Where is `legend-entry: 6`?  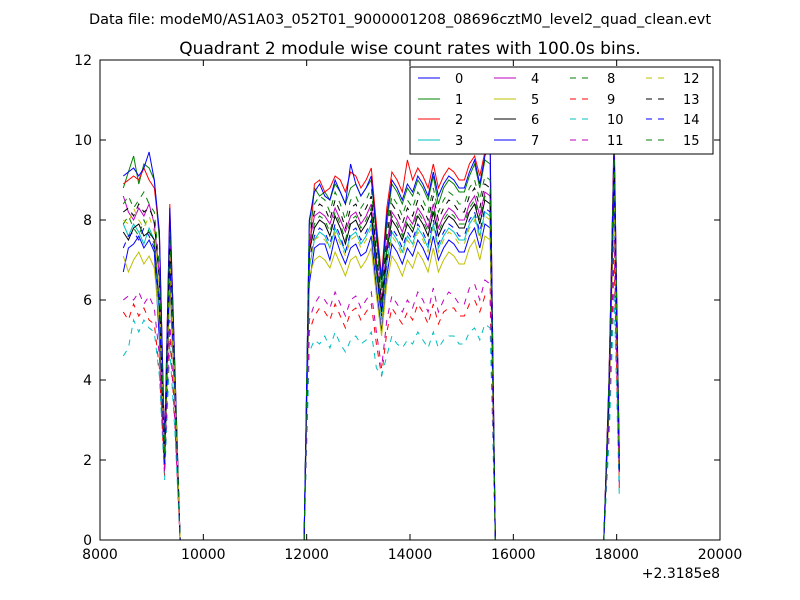 legend-entry: 6 is located at coordinates (516, 120).